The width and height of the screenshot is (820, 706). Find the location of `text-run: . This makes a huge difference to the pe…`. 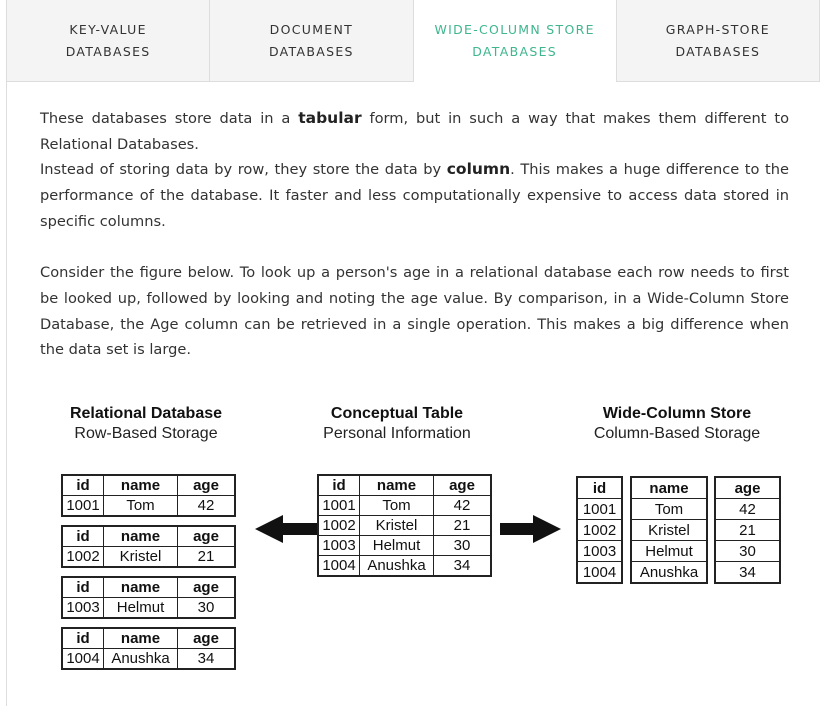

text-run: . This makes a huge difference to the pe… is located at coordinates (414, 195).